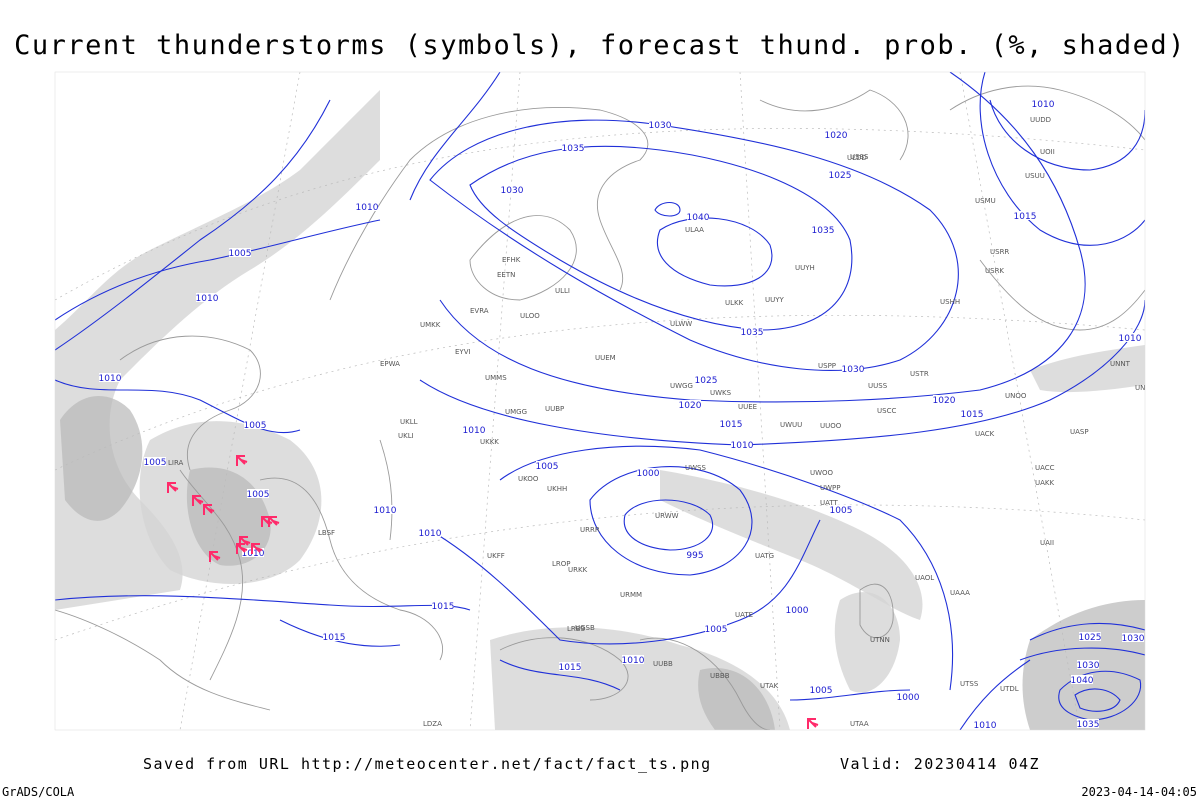  What do you see at coordinates (836, 136) in the screenshot?
I see `isobar-label: 1020` at bounding box center [836, 136].